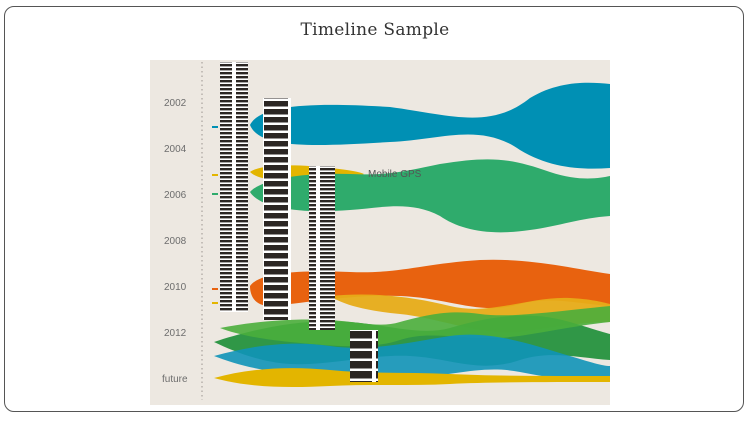 The height and width of the screenshot is (425, 750). I want to click on marker-blue, so click(215, 127).